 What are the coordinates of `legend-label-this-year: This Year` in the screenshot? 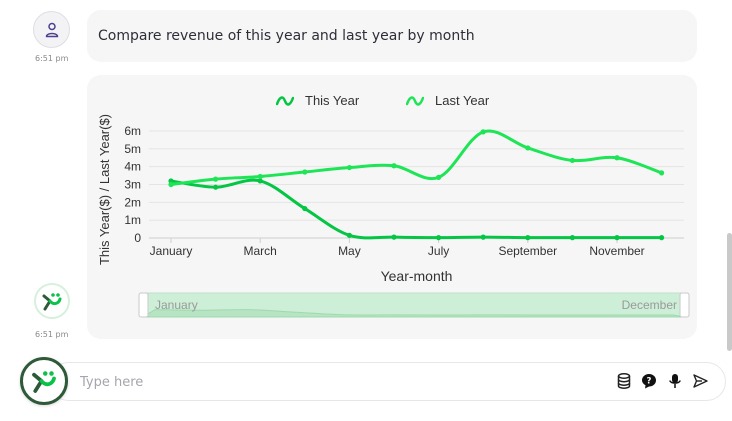 It's located at (332, 100).